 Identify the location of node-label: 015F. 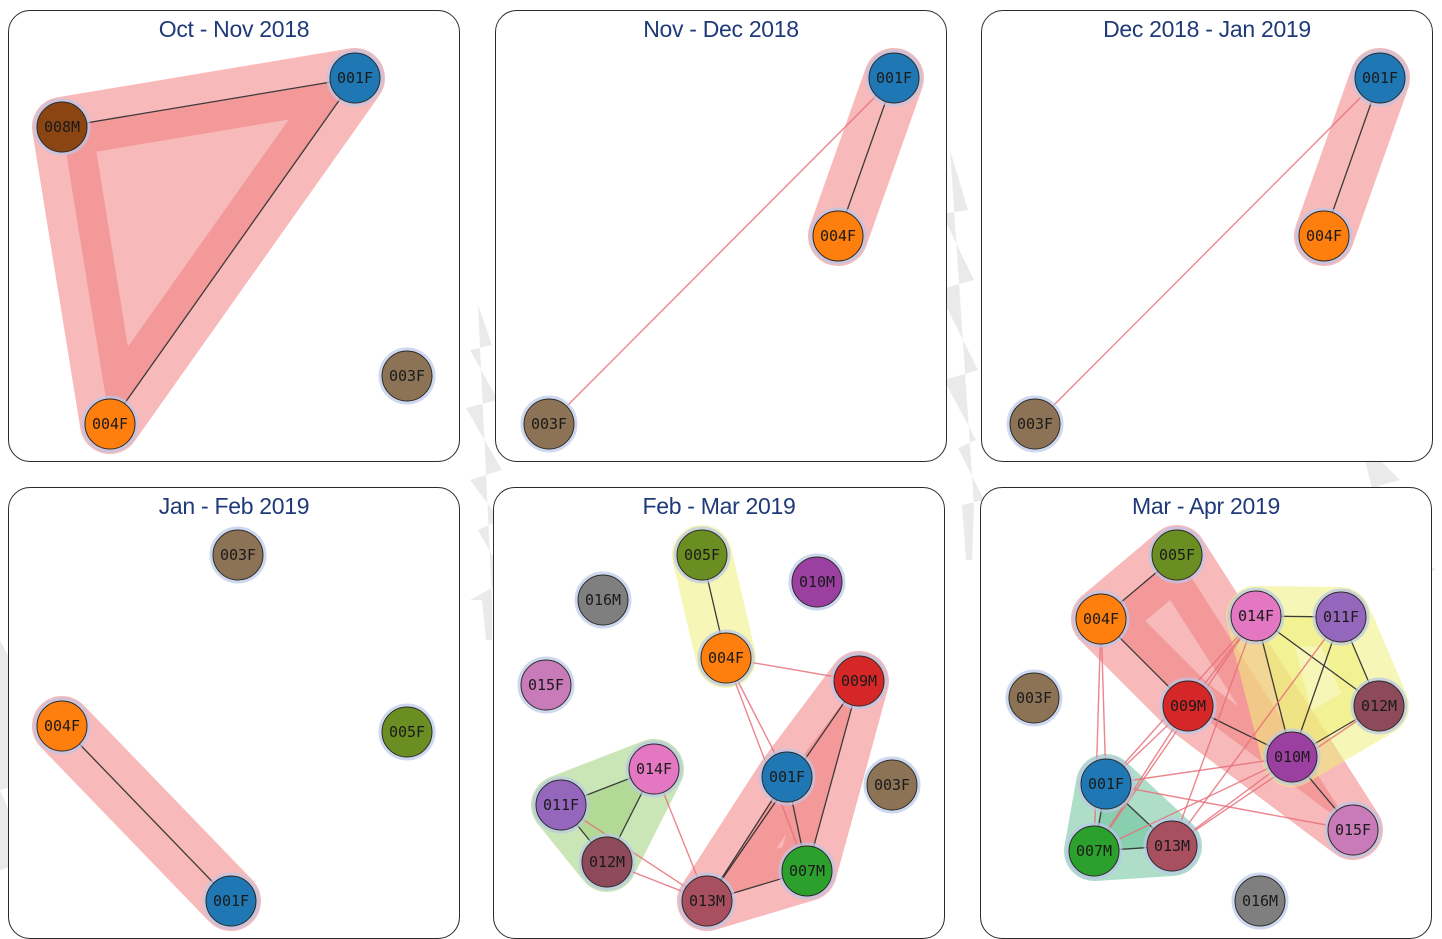
(1353, 830).